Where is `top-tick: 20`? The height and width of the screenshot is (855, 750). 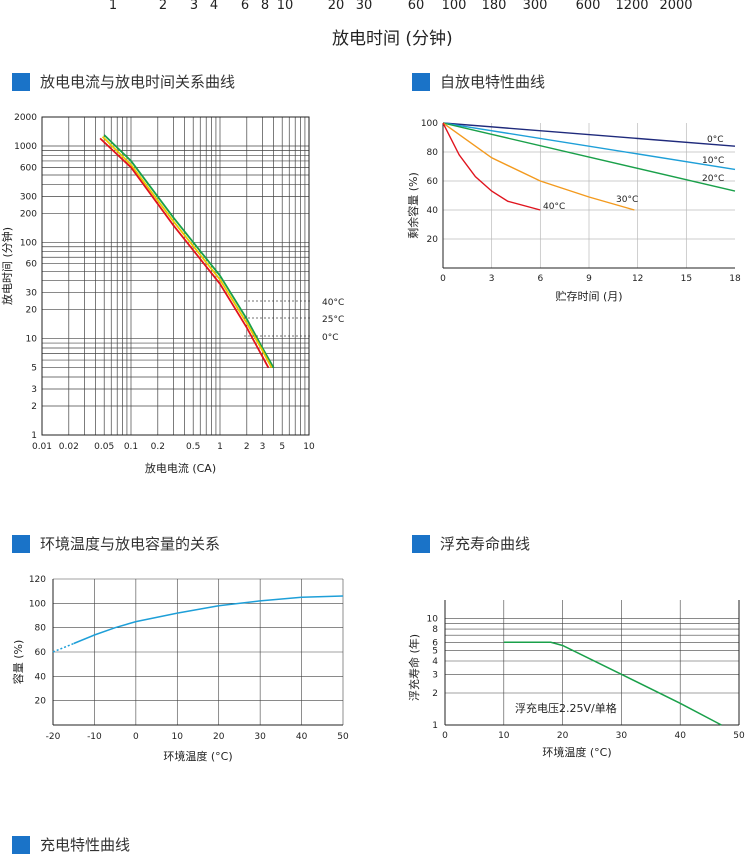
top-tick: 20 is located at coordinates (336, 6).